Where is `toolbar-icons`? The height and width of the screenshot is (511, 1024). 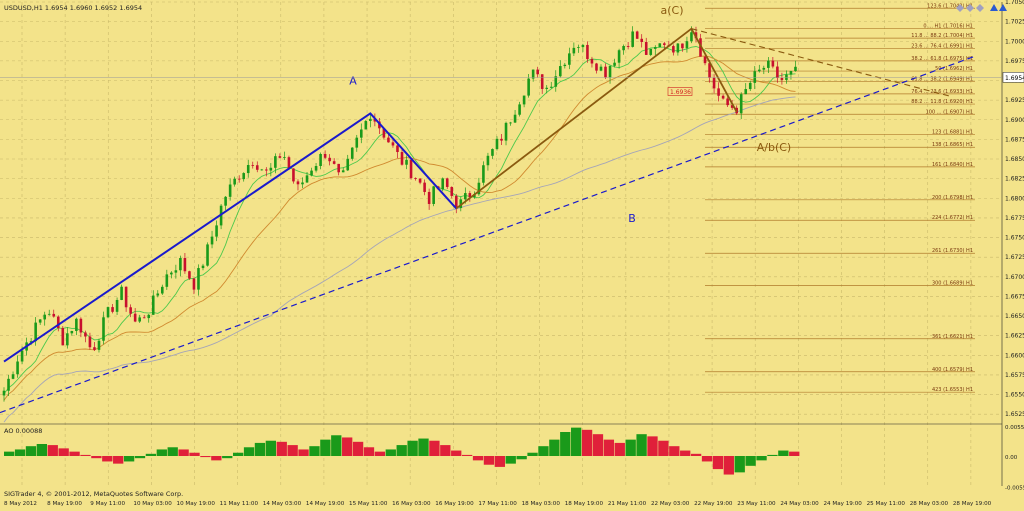
toolbar-icons is located at coordinates (981, 8).